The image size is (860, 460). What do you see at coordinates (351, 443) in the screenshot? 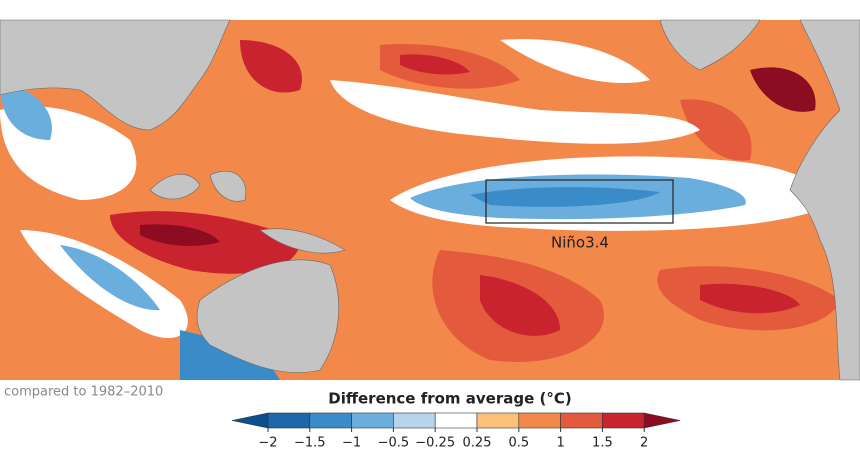
I see `colorbar-tick-label: −1` at bounding box center [351, 443].